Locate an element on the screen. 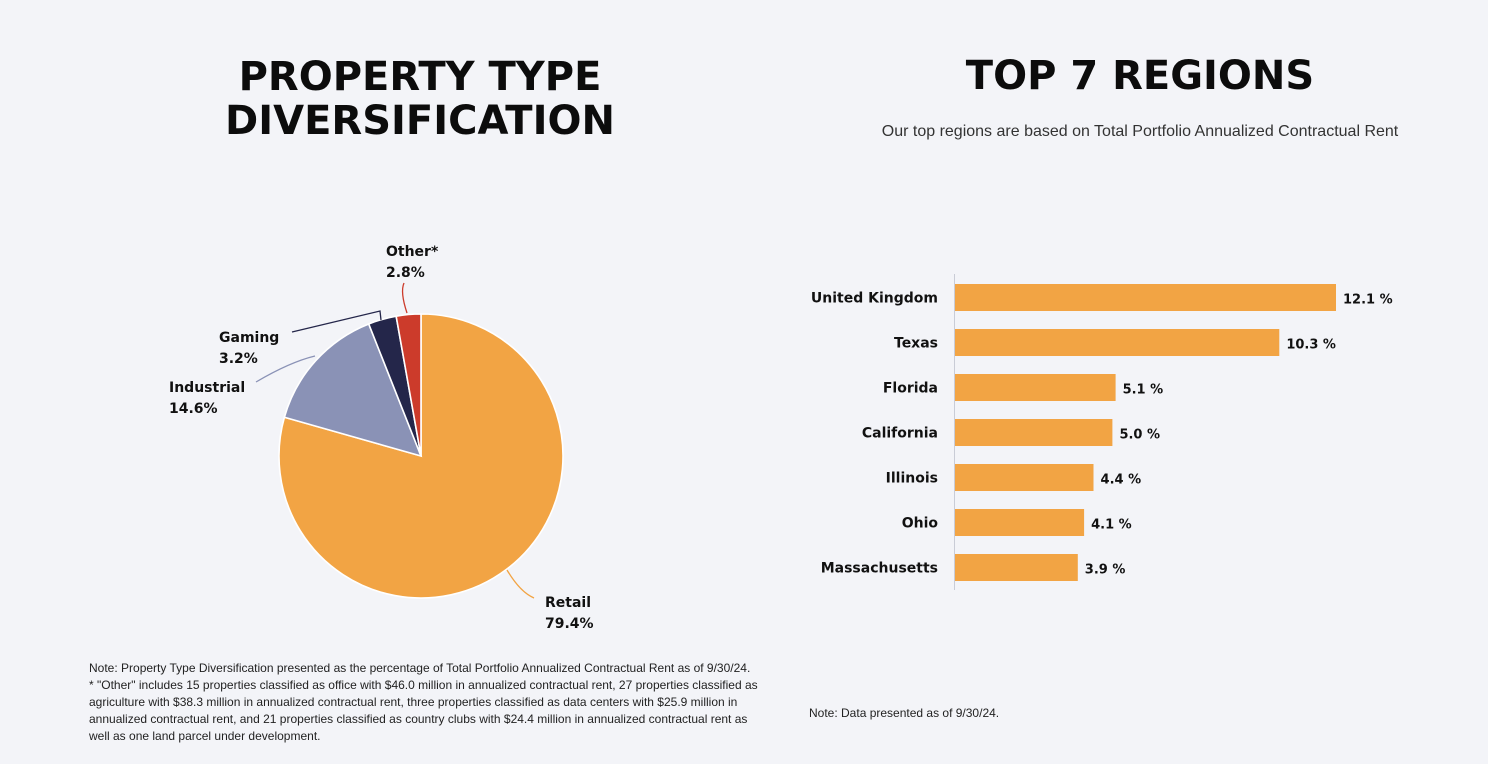  pie-value-gaming: 3.2% is located at coordinates (238, 359).